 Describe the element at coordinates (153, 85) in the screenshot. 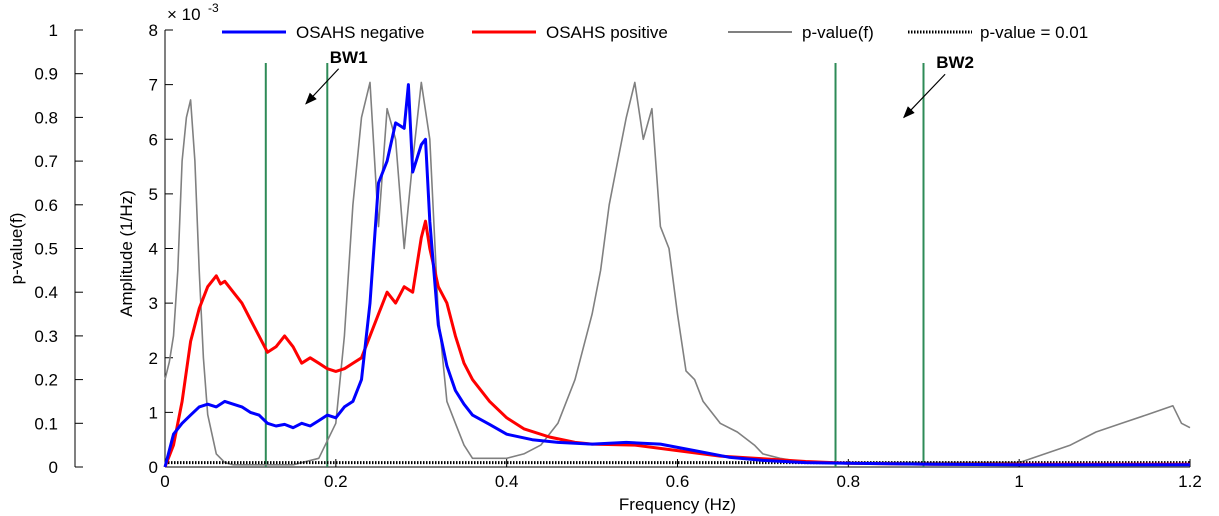

I see `y-tick-label: 7` at that location.